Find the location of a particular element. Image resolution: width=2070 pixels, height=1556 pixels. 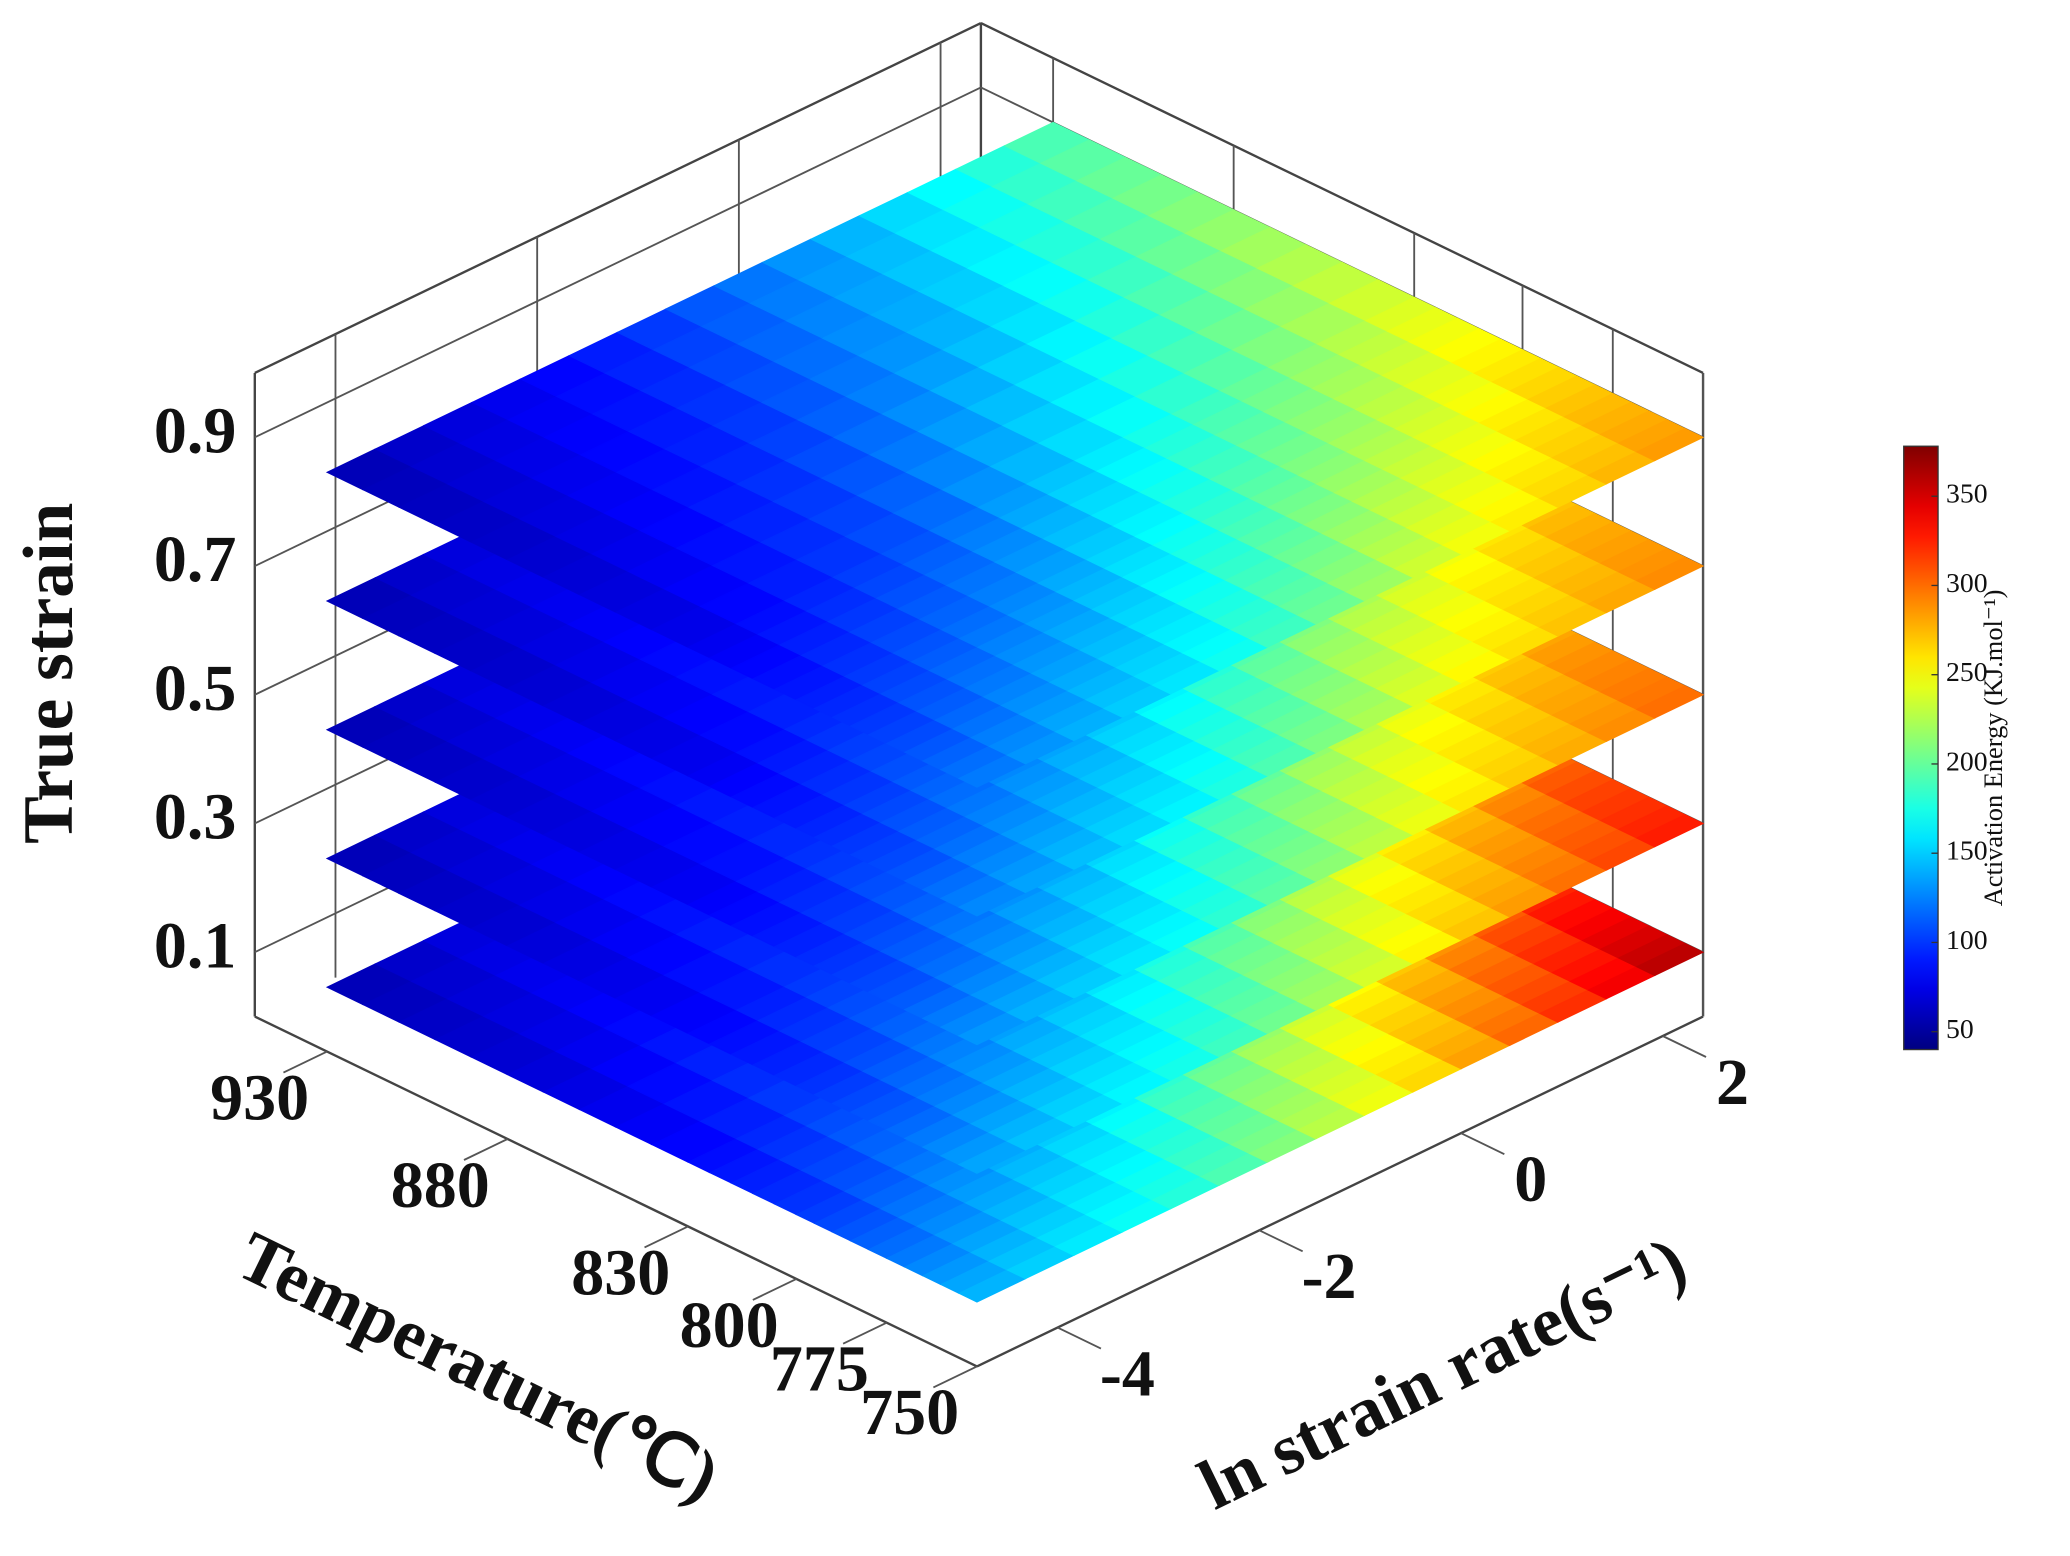

grid-line is located at coordinates (618, 262).